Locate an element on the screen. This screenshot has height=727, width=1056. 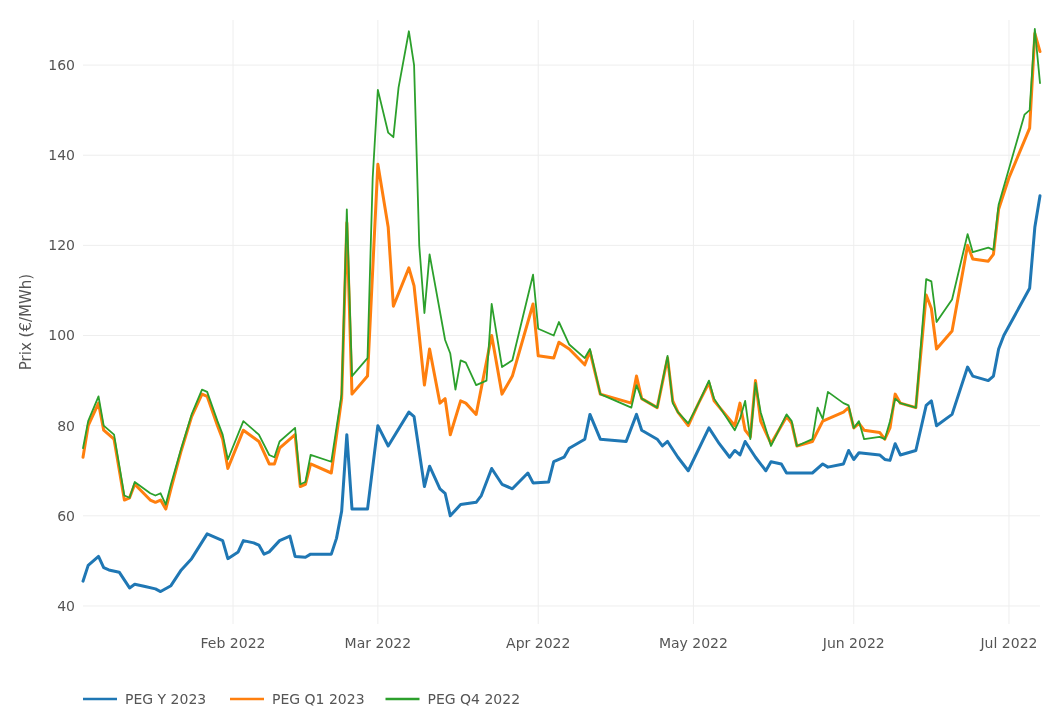
x-tick-label: Apr 2022 is located at coordinates (538, 643).